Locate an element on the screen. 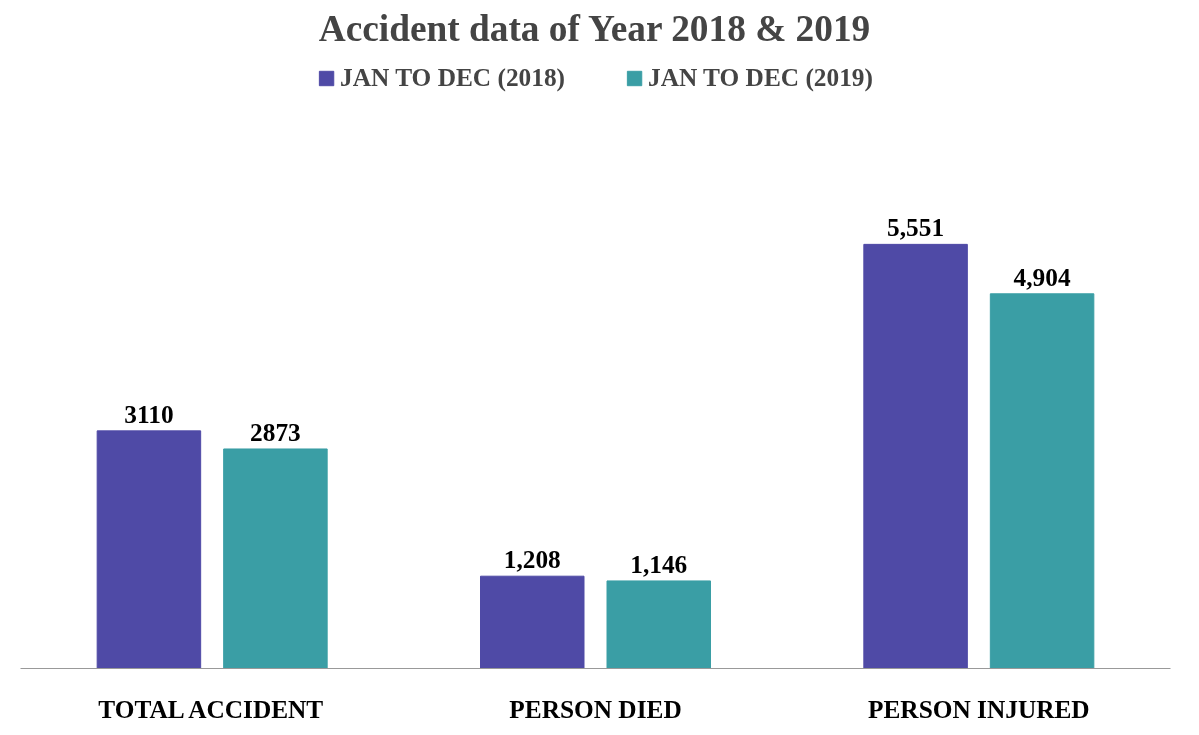 The height and width of the screenshot is (735, 1199). x-tick-label: PERSON INJURED is located at coordinates (979, 708).